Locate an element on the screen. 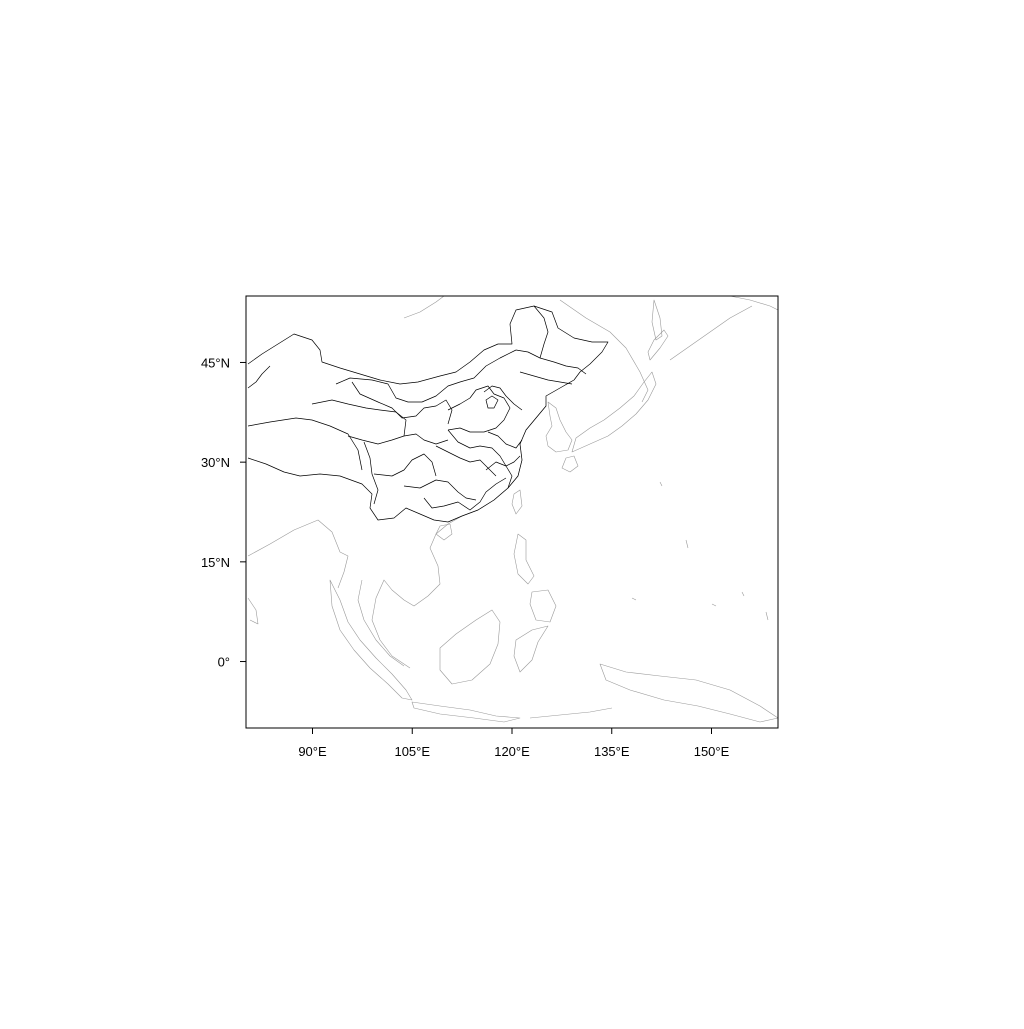 This screenshot has height=1029, width=1024. boundary-xinjiang-tibet is located at coordinates (305, 444).